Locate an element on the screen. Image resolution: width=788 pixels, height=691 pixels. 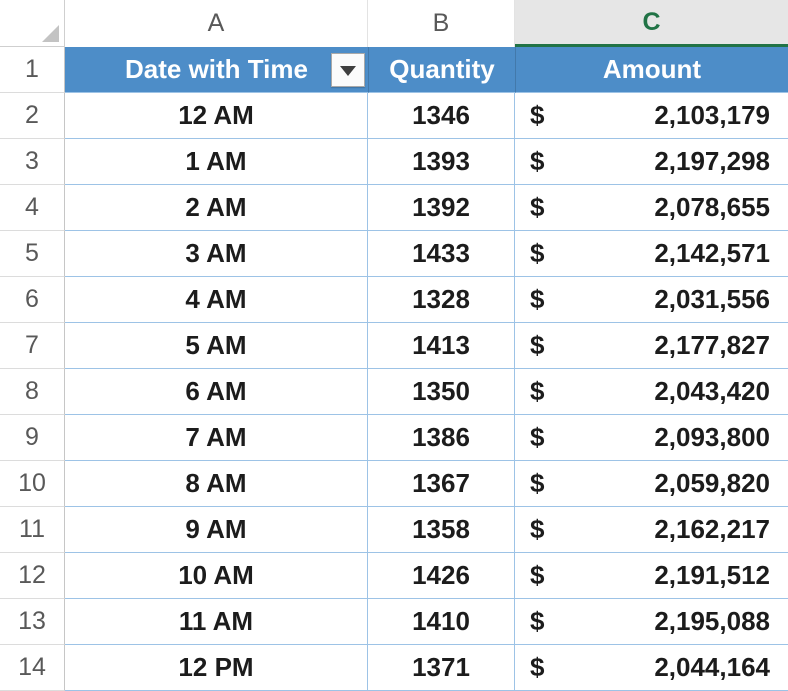
cell-quantity: 1346 is located at coordinates (441, 116).